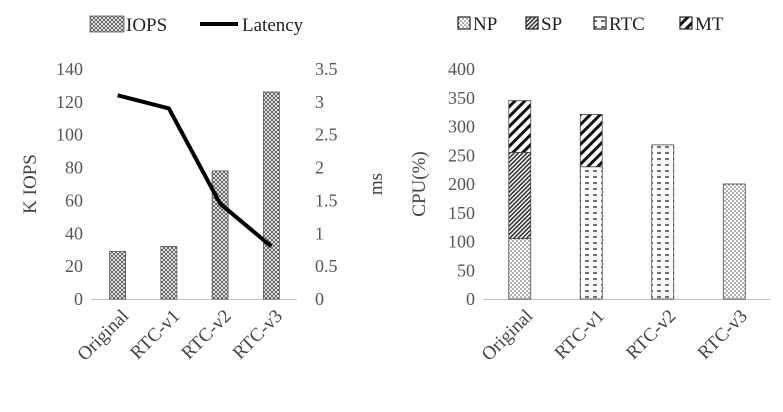 The image size is (783, 412). I want to click on y2-axis-title: ms, so click(376, 184).